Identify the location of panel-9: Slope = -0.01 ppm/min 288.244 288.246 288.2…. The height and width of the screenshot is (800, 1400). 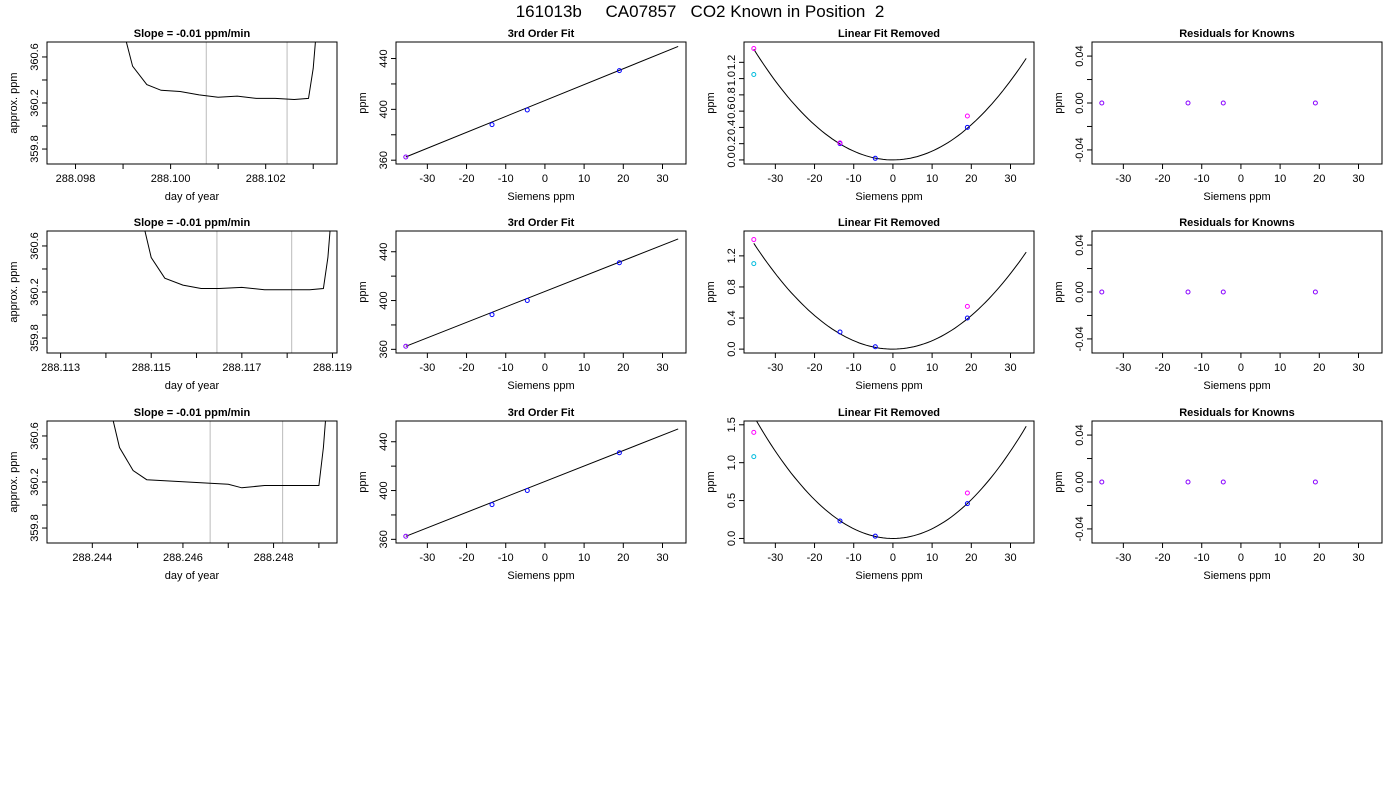
(173, 494).